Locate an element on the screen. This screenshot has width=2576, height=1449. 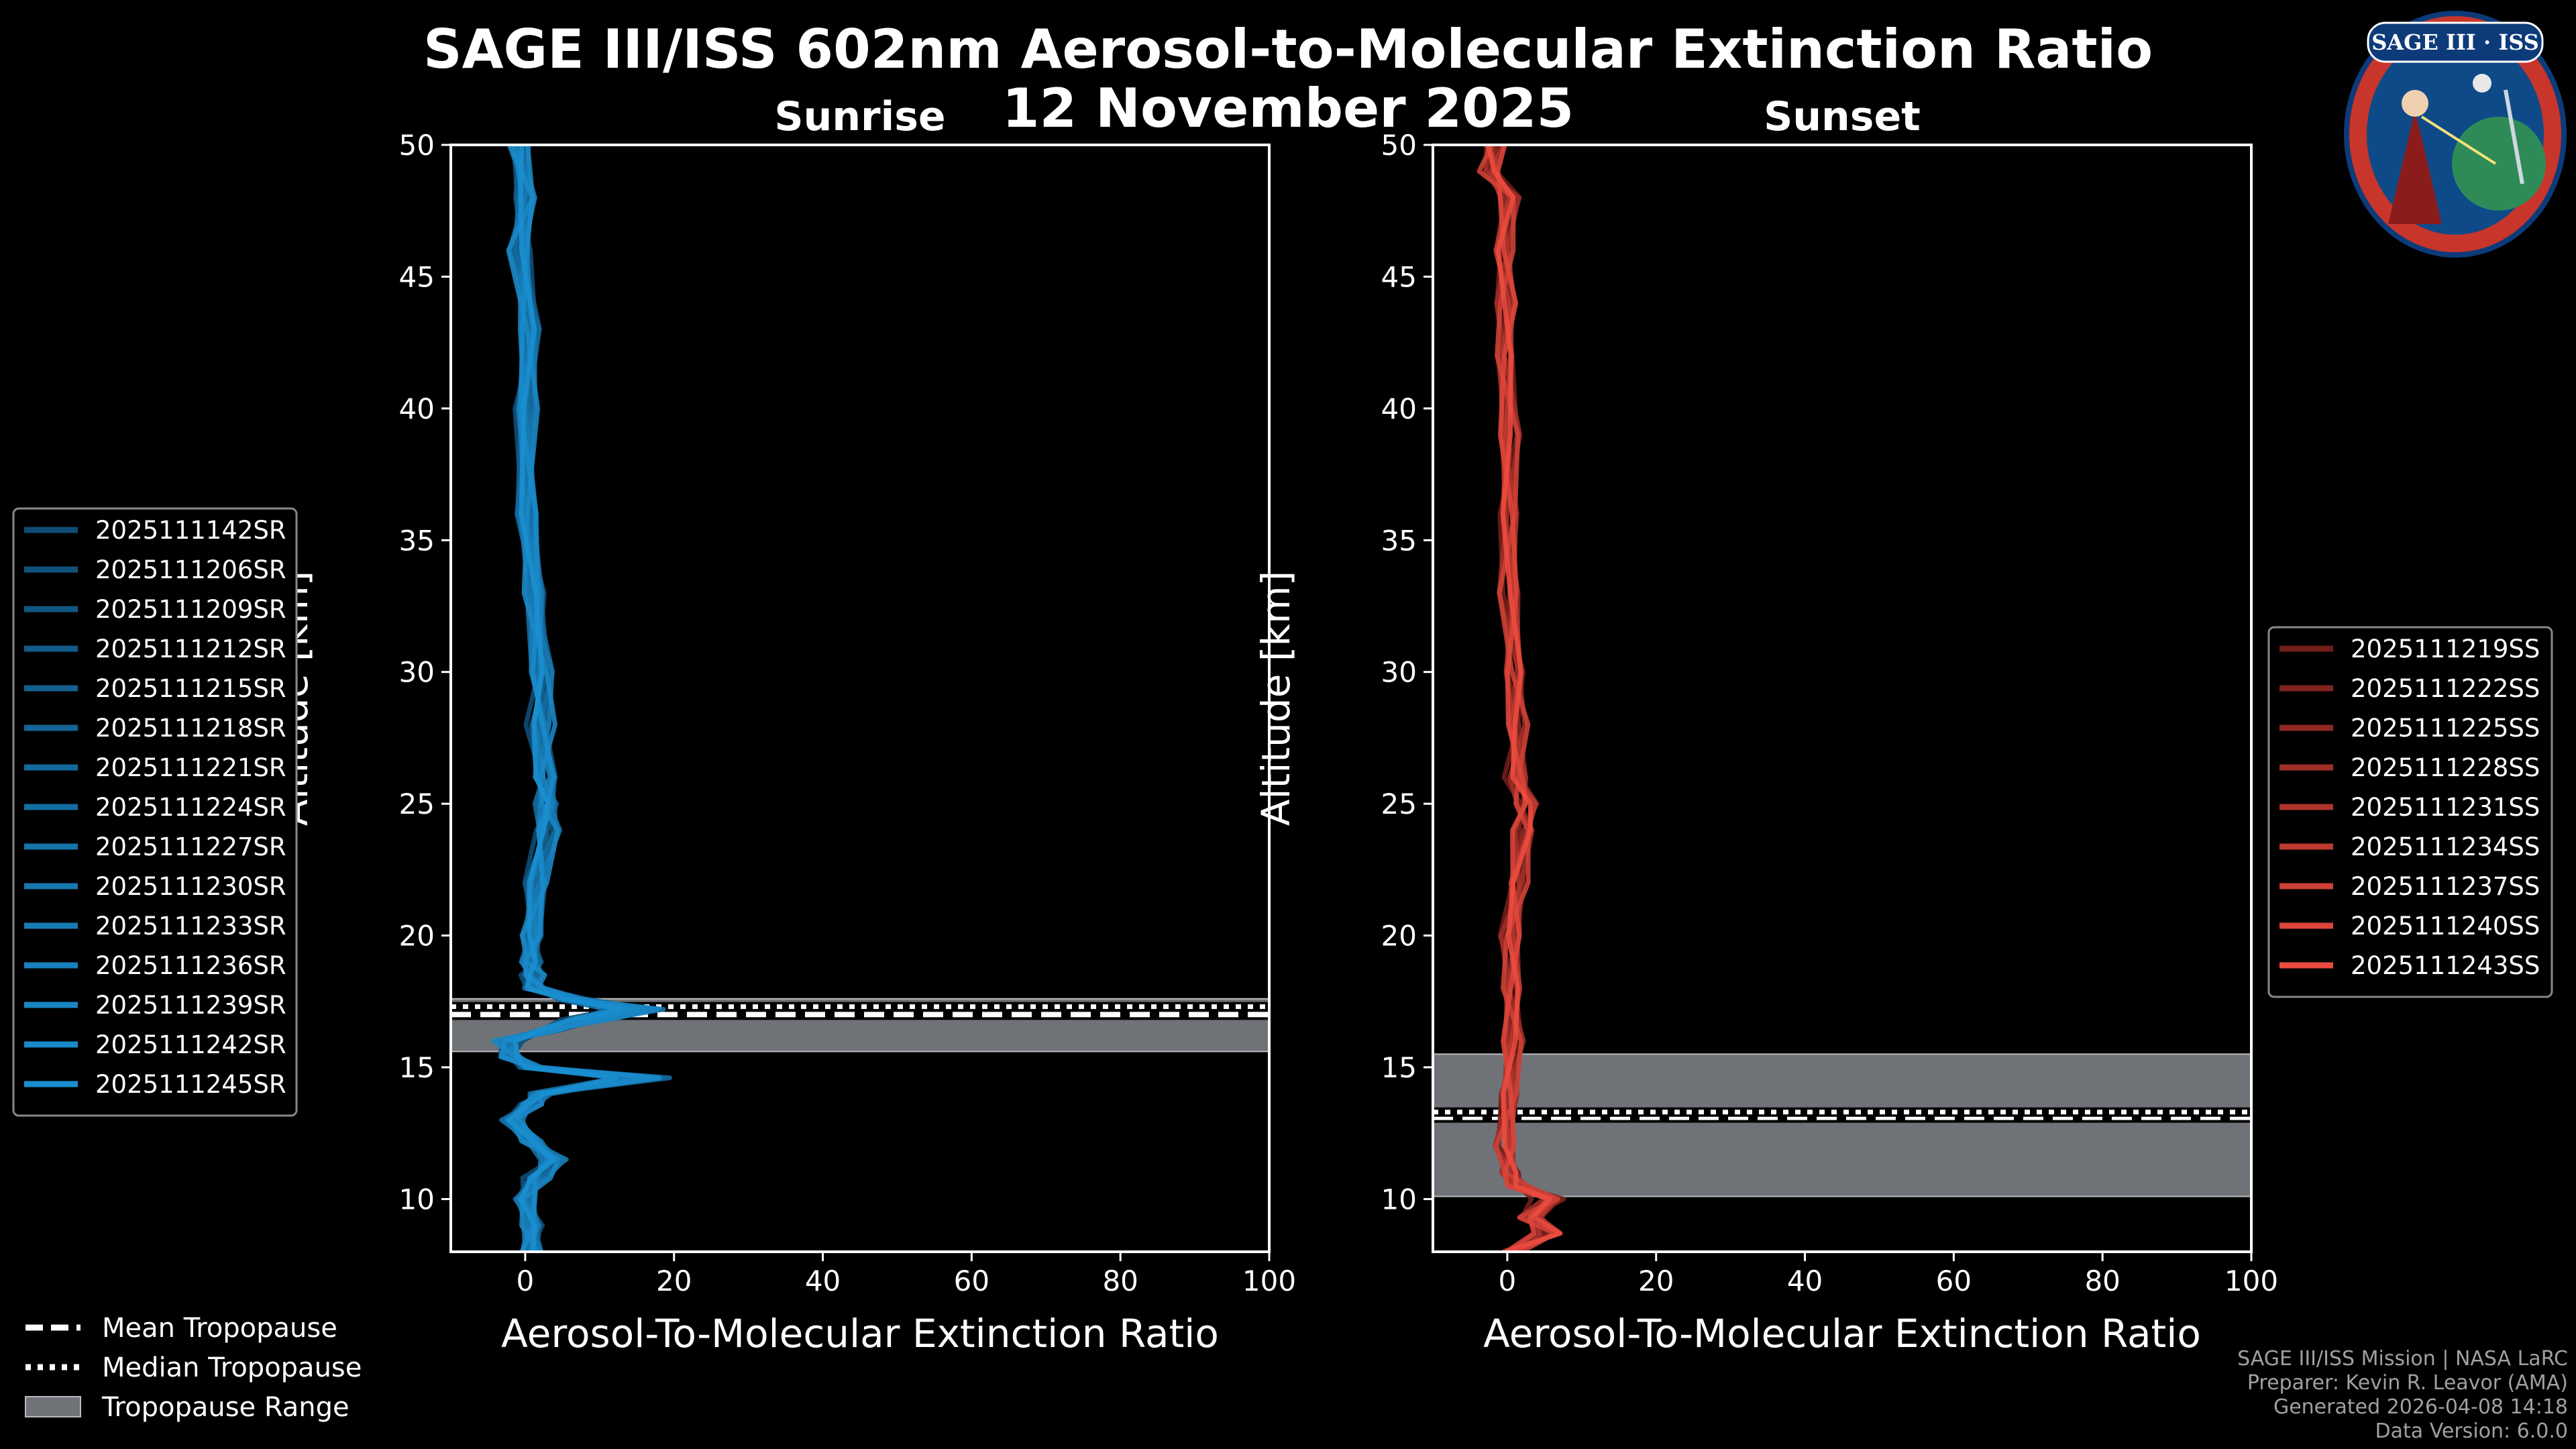
sunset-profiles is located at coordinates (1521, 698).